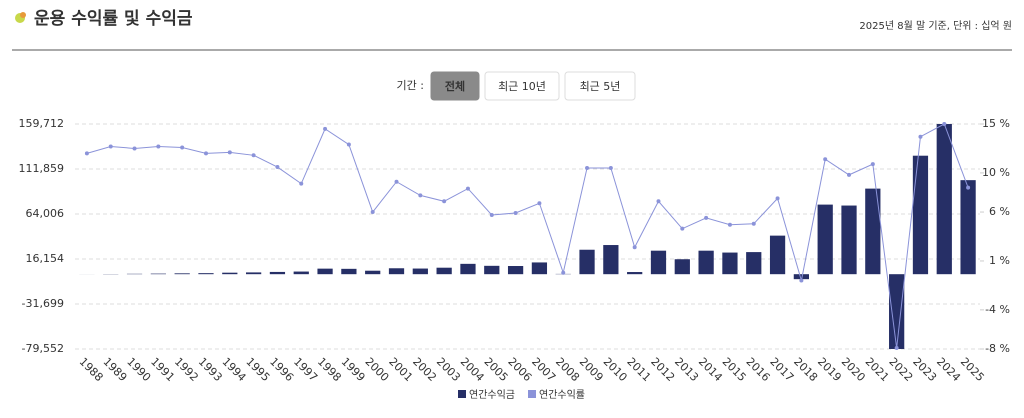 The image size is (1024, 418). I want to click on x-tick-label: 1991, so click(162, 369).